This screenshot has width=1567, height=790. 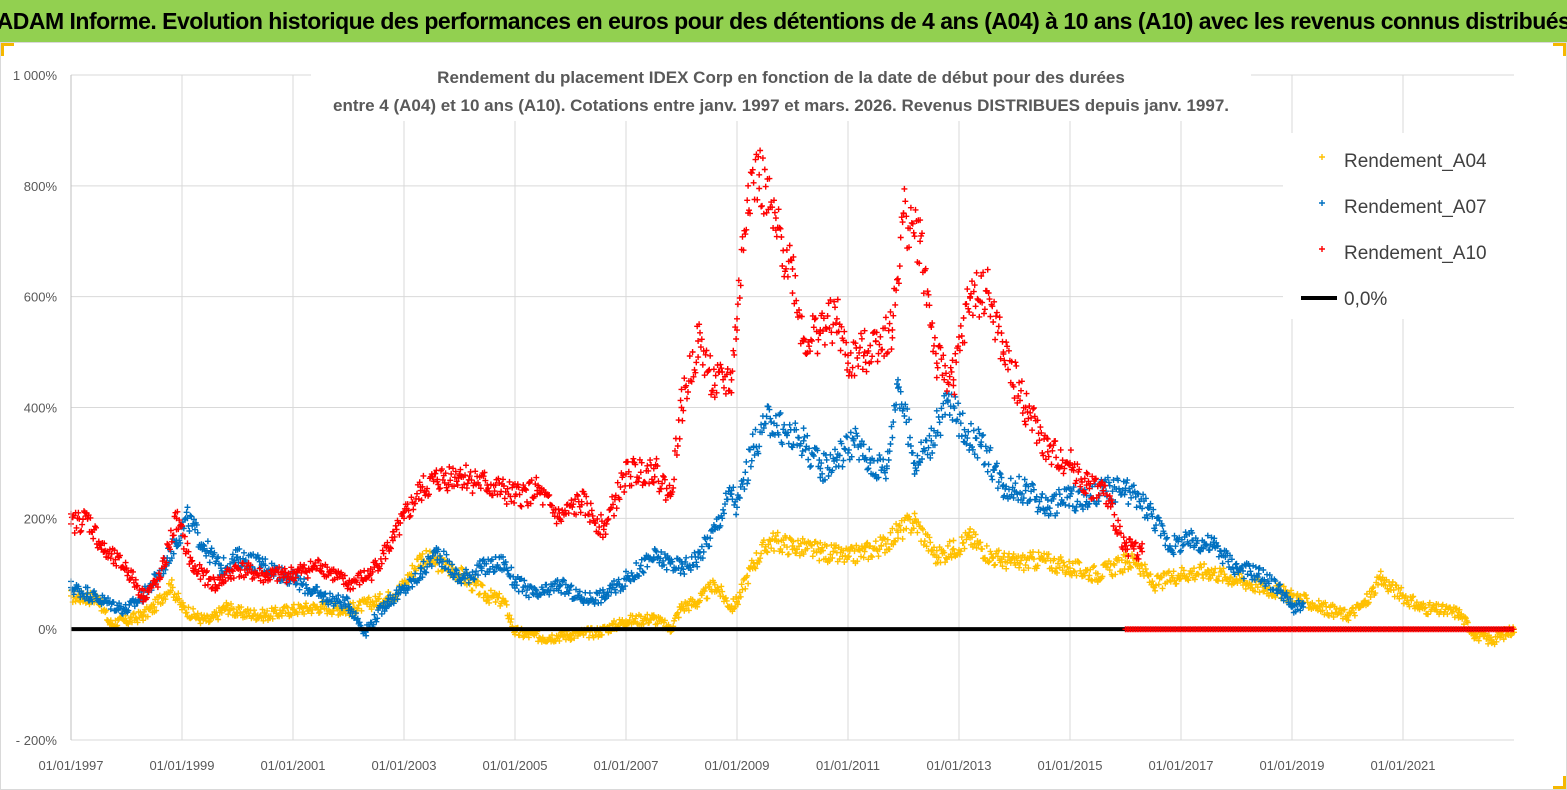 I want to click on x-tick-label: 01/01/2001, so click(x=292, y=765).